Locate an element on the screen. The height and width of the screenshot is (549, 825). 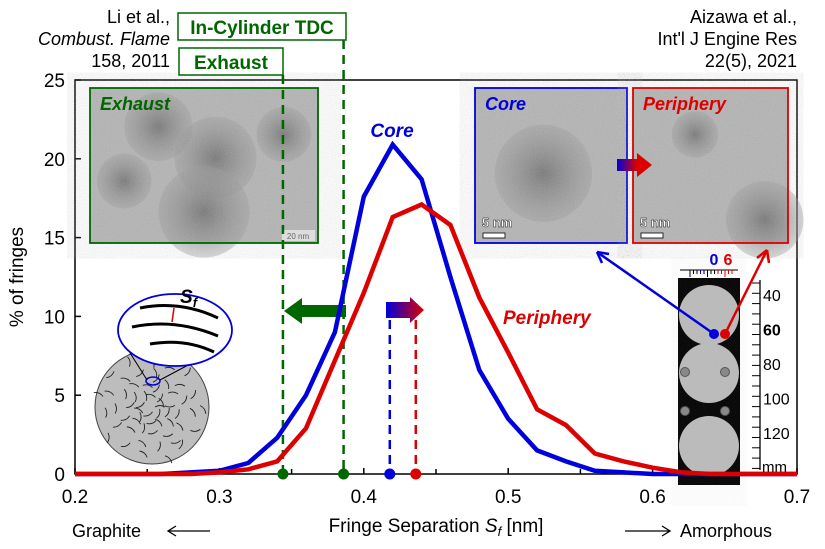
scale-bar-5nm-label-core: 5 nm is located at coordinates (497, 222).